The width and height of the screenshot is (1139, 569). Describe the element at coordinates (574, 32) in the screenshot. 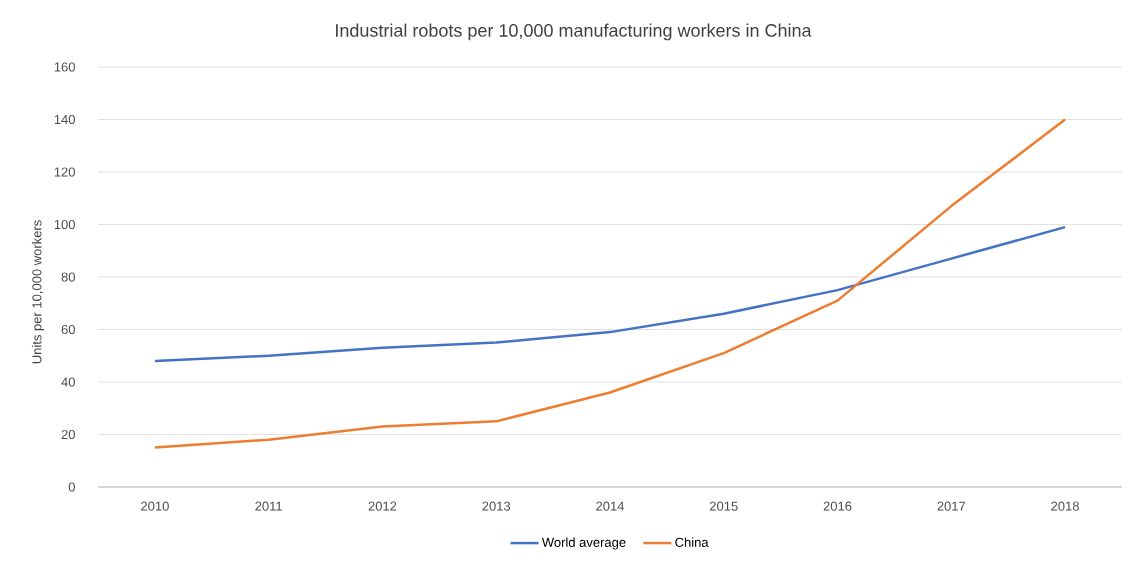

I see `chart-title: Industrial robots per 10,000 manufacturing workers in China` at that location.